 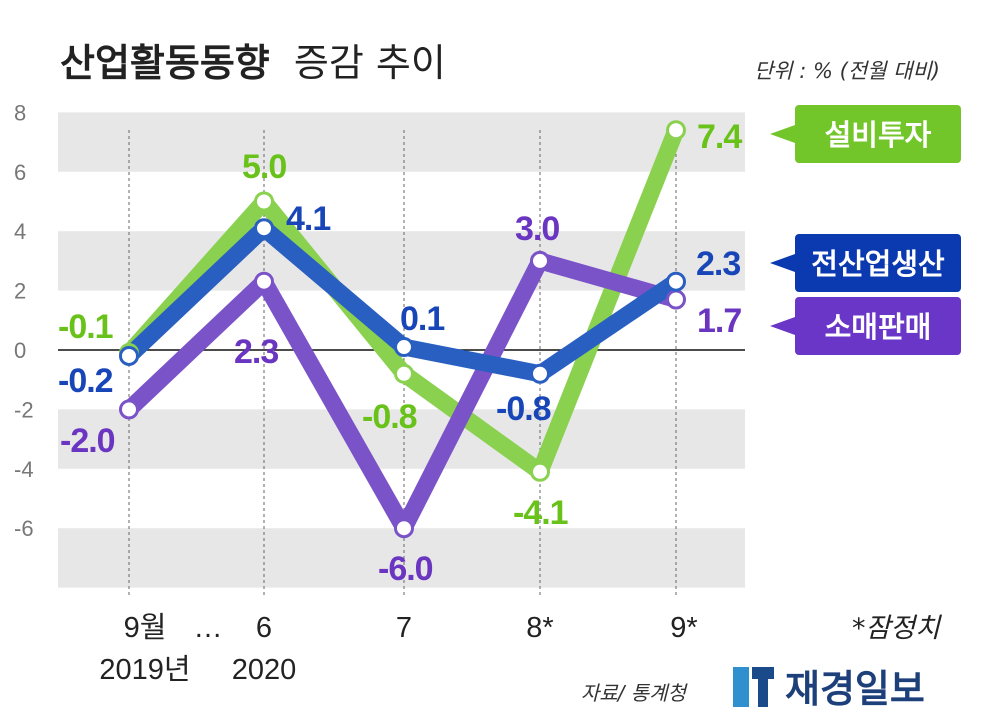 What do you see at coordinates (683, 628) in the screenshot?
I see `x-tick-label: 9*` at bounding box center [683, 628].